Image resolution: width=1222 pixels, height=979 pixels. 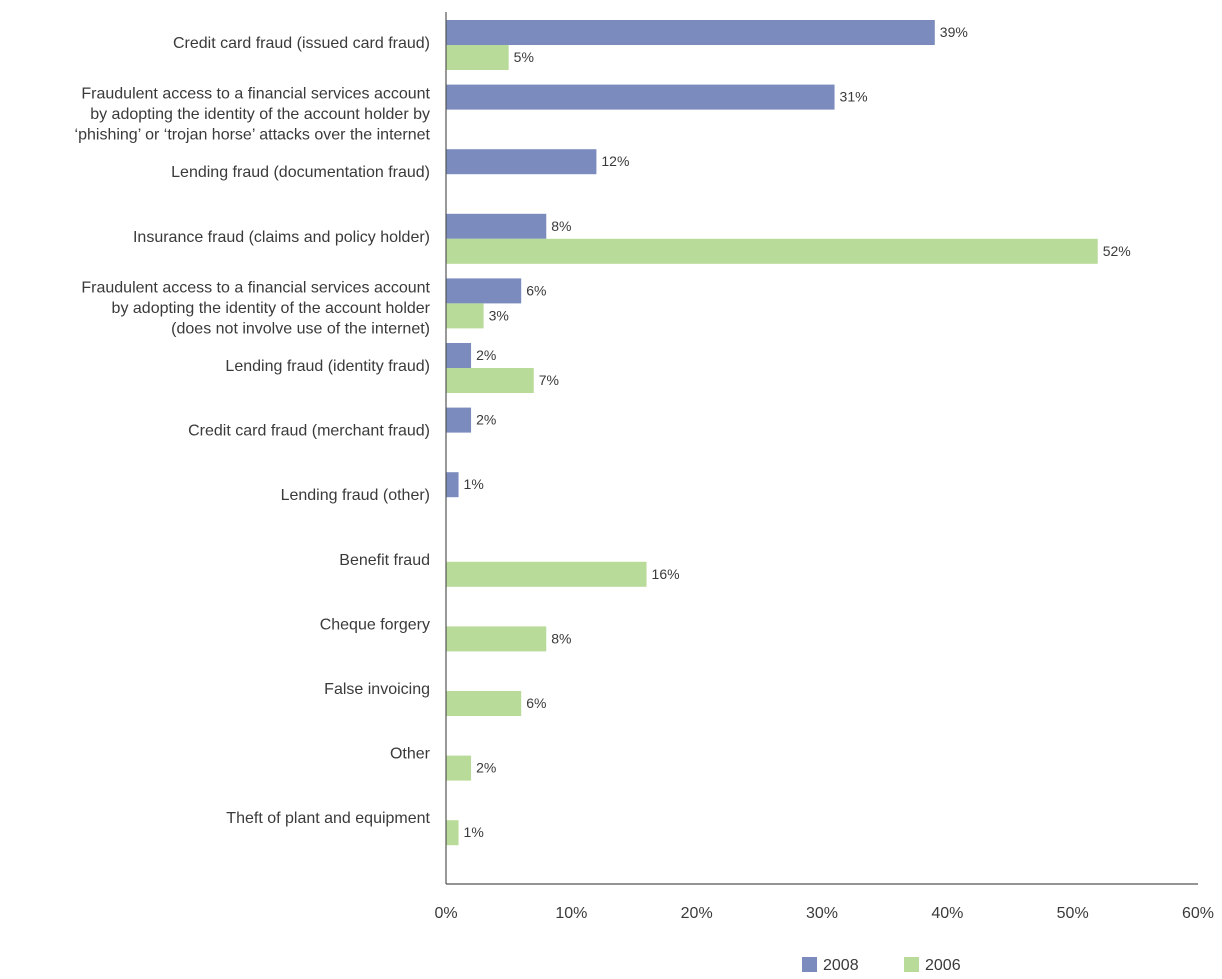 I want to click on category-label: Credit card fraud (issued card fraud), so click(x=301, y=43).